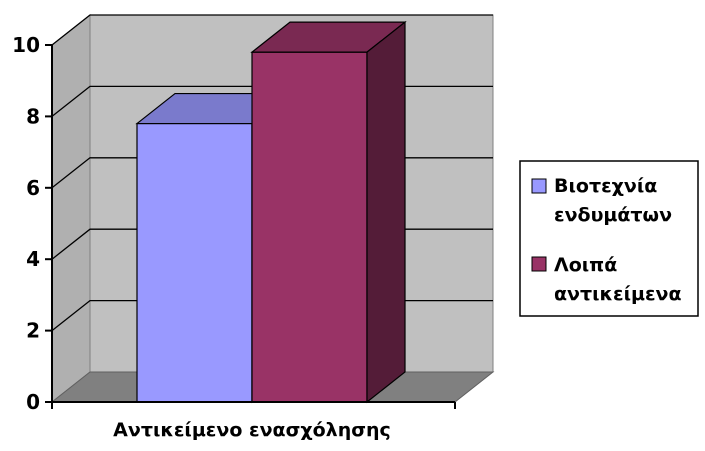 The image size is (705, 451). I want to click on y-axis-ticks: 0 2 4 6 8 10, so click(32, 223).